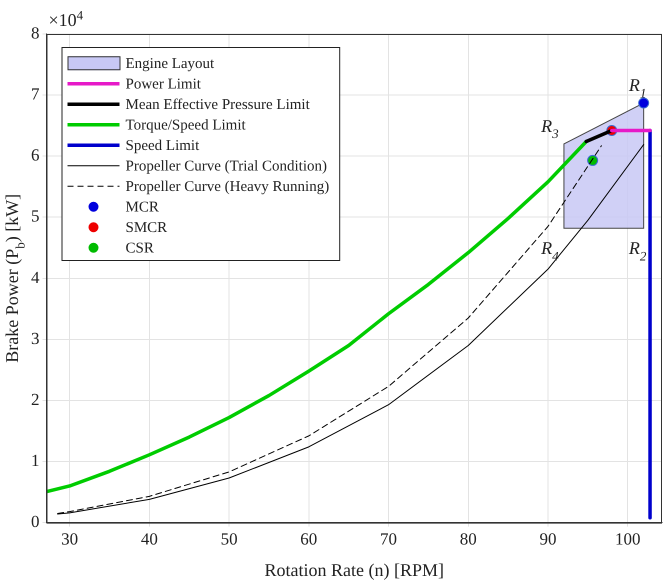 This screenshot has width=668, height=583. I want to click on y-tick-label: 8, so click(35, 32).